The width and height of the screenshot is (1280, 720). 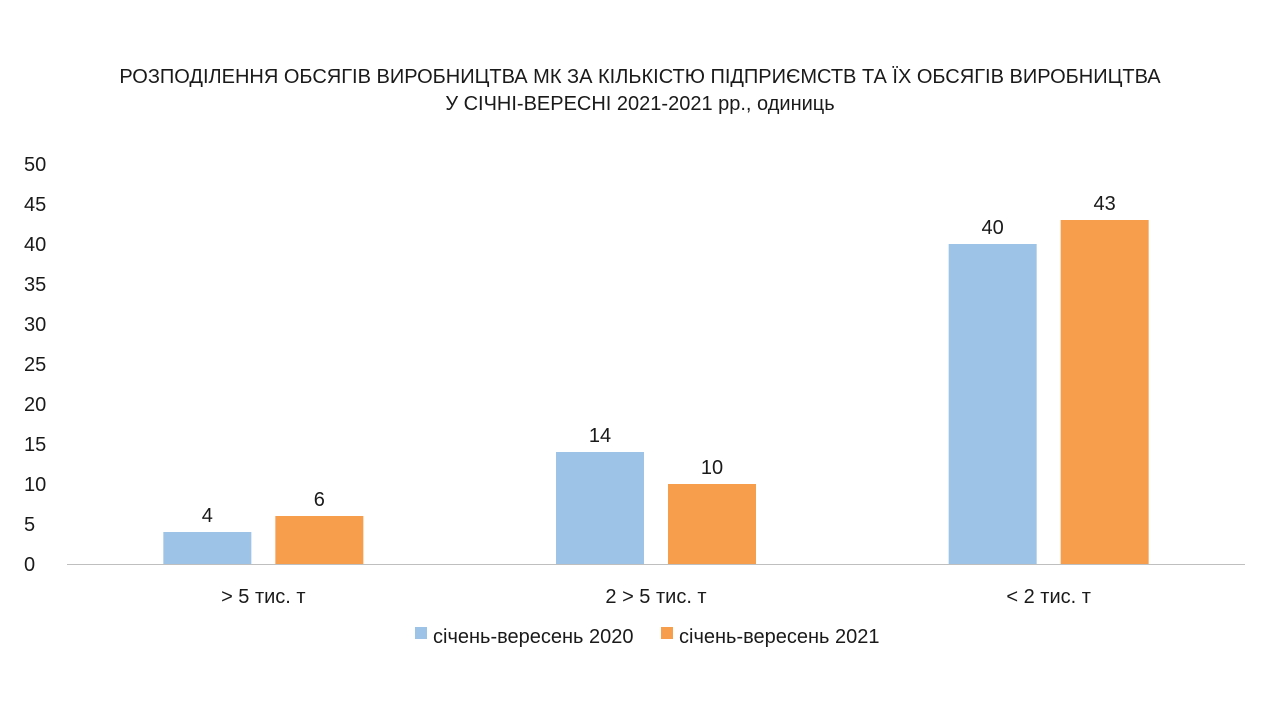 What do you see at coordinates (712, 468) in the screenshot?
I see `data-label: 10` at bounding box center [712, 468].